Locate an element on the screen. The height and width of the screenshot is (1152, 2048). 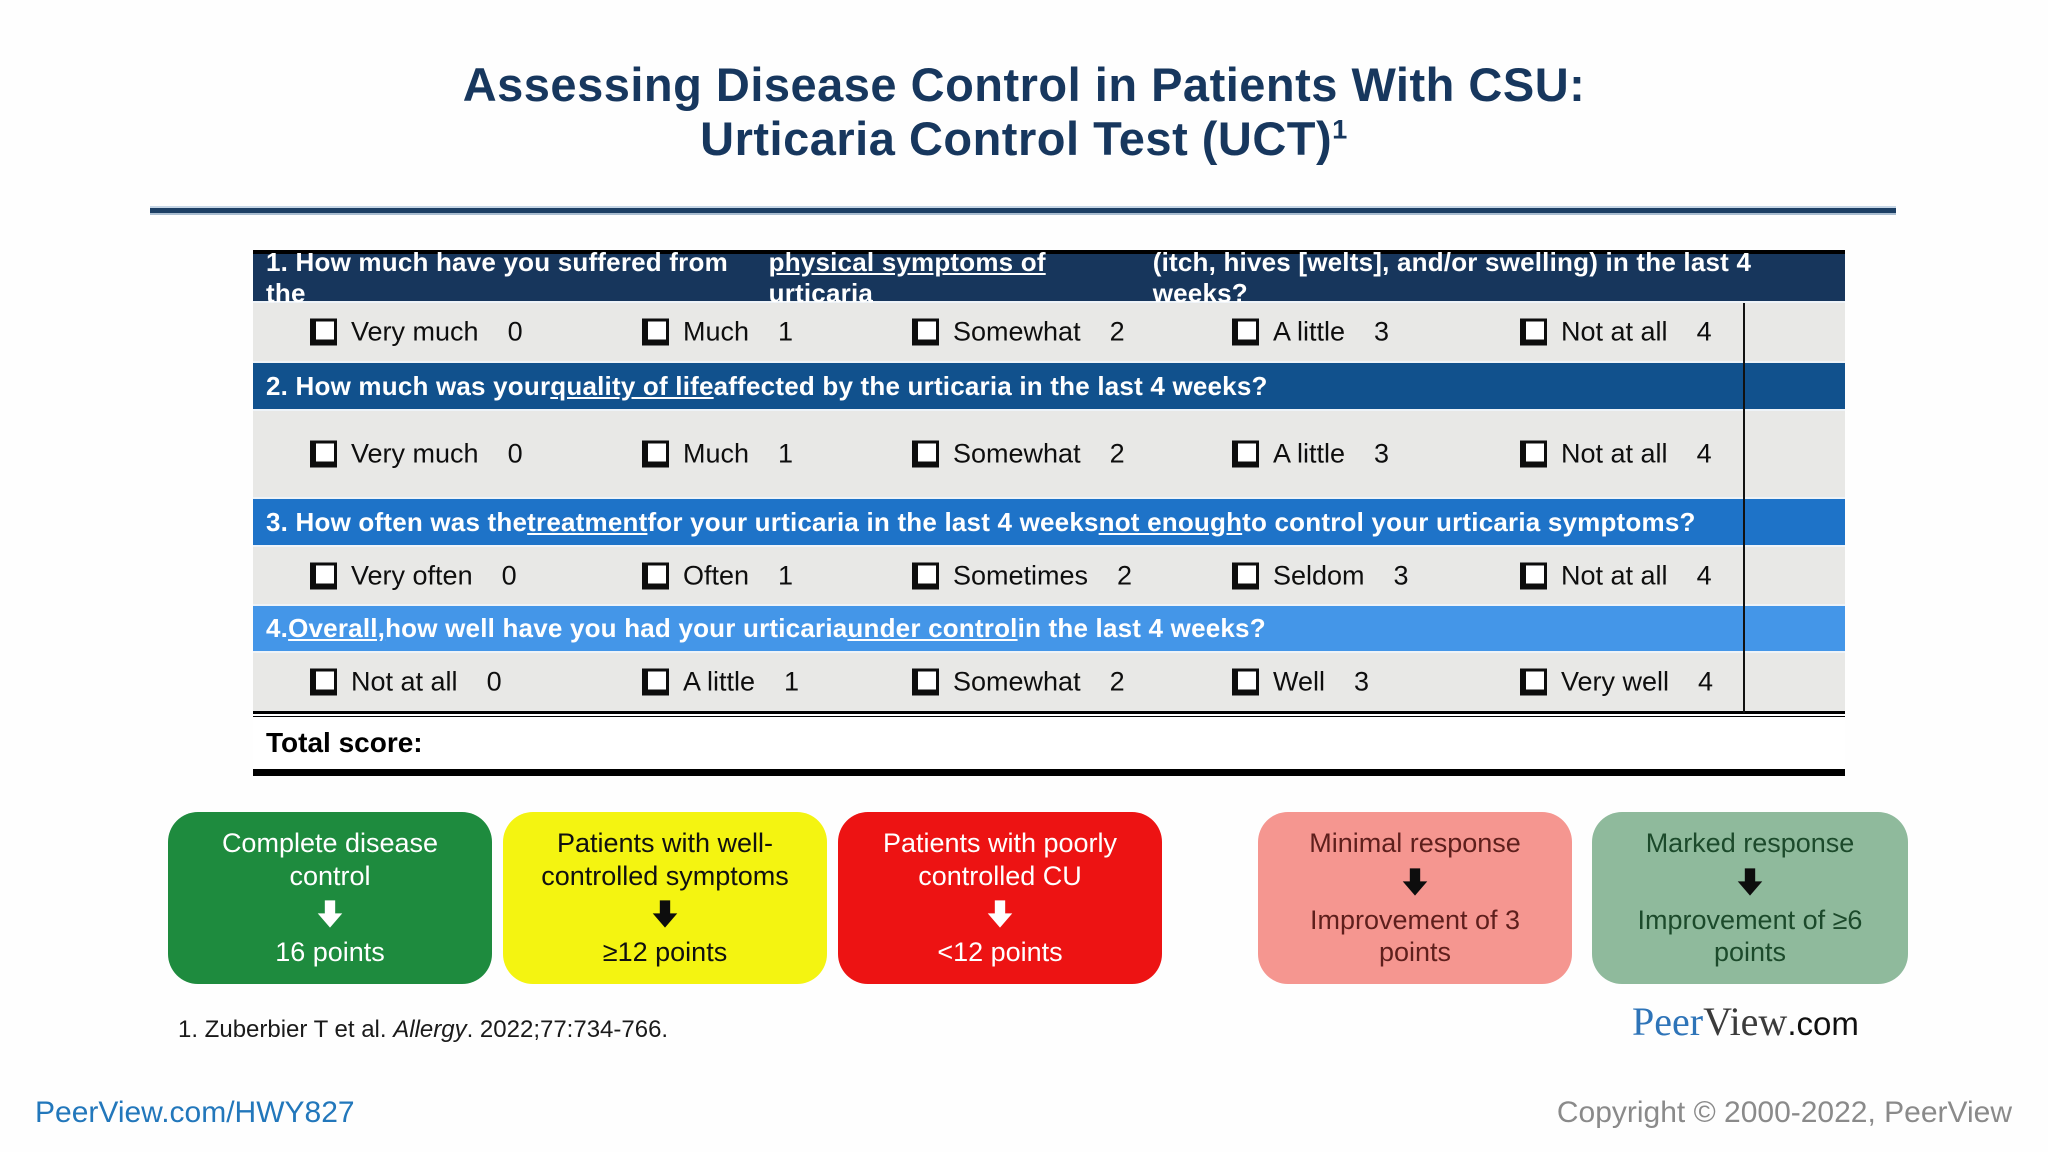
logo-com: .com is located at coordinates (1823, 1023).